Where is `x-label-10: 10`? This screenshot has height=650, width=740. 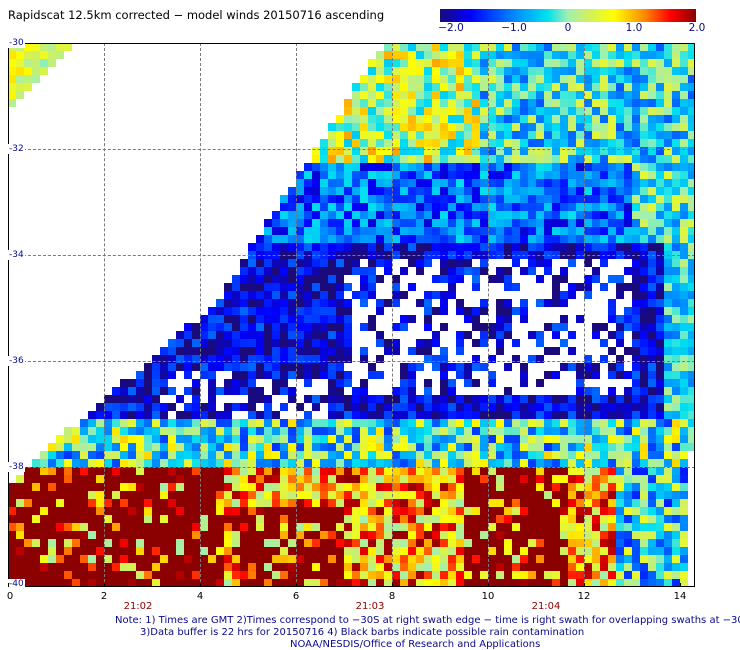 x-label-10: 10 is located at coordinates (488, 596).